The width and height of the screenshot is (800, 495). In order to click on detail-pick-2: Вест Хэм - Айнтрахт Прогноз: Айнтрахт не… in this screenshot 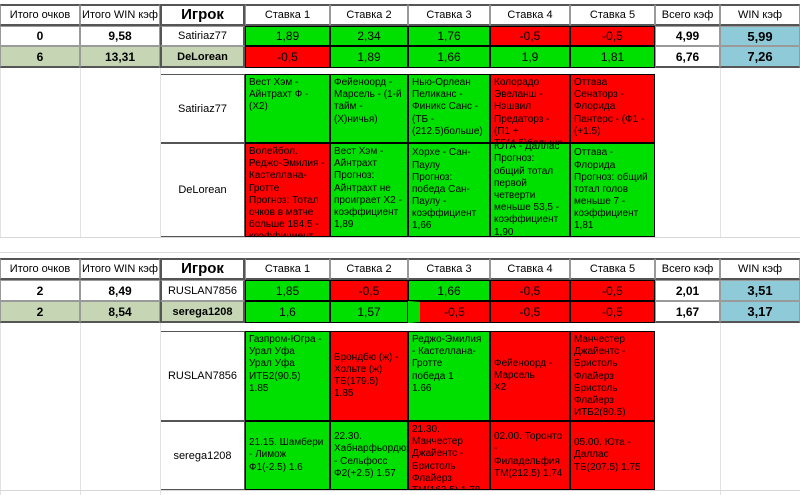, I will do `click(369, 190)`.